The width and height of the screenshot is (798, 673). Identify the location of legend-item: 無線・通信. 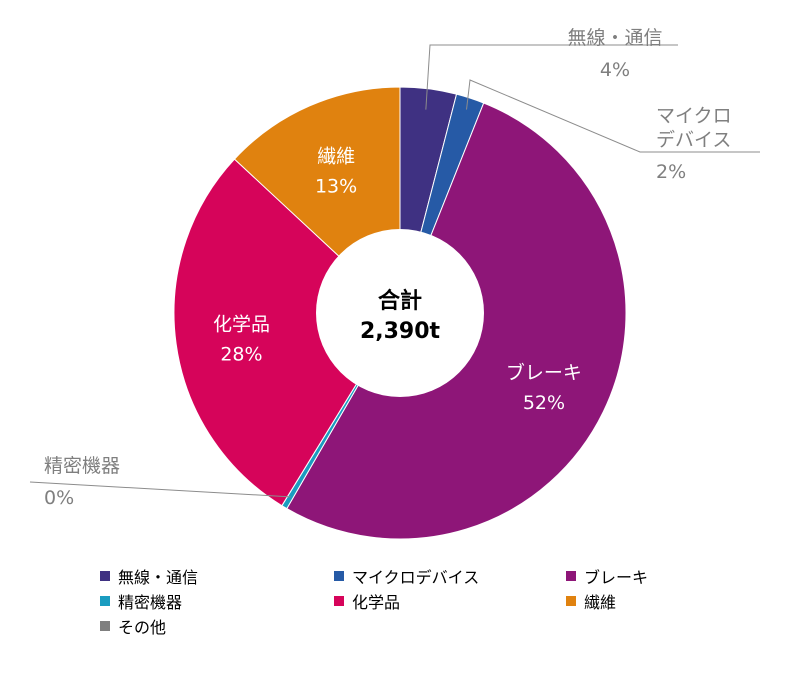
(217, 576).